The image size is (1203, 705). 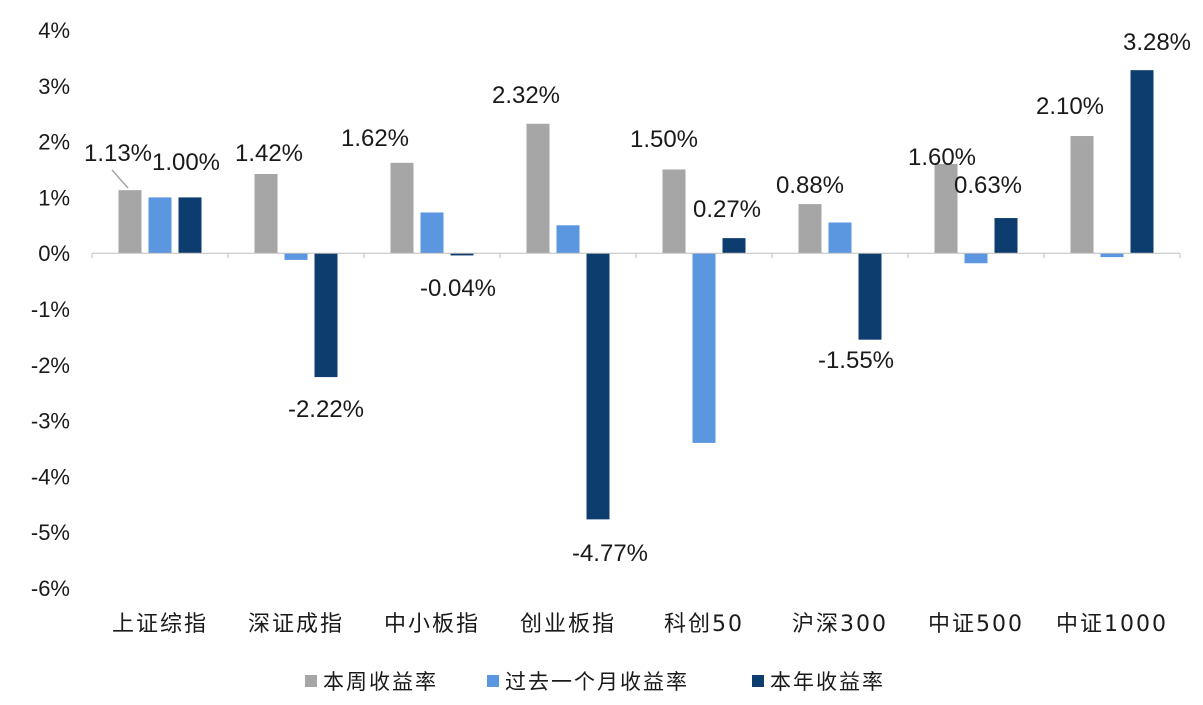 What do you see at coordinates (186, 162) in the screenshot?
I see `data-label: 1.00%` at bounding box center [186, 162].